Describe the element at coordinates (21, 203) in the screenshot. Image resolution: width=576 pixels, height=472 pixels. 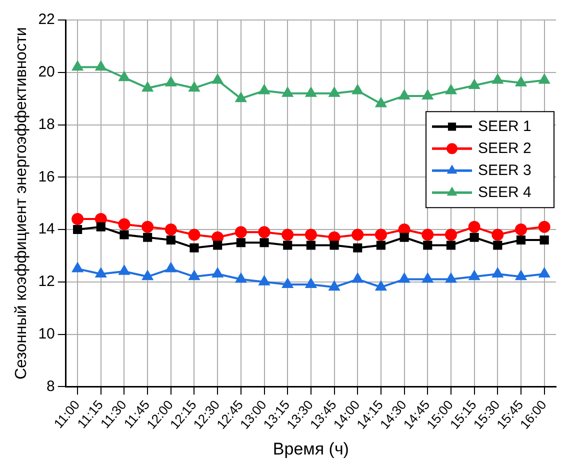
I see `y-axis-title: Сезонный коэффициент энергоэффективности` at that location.